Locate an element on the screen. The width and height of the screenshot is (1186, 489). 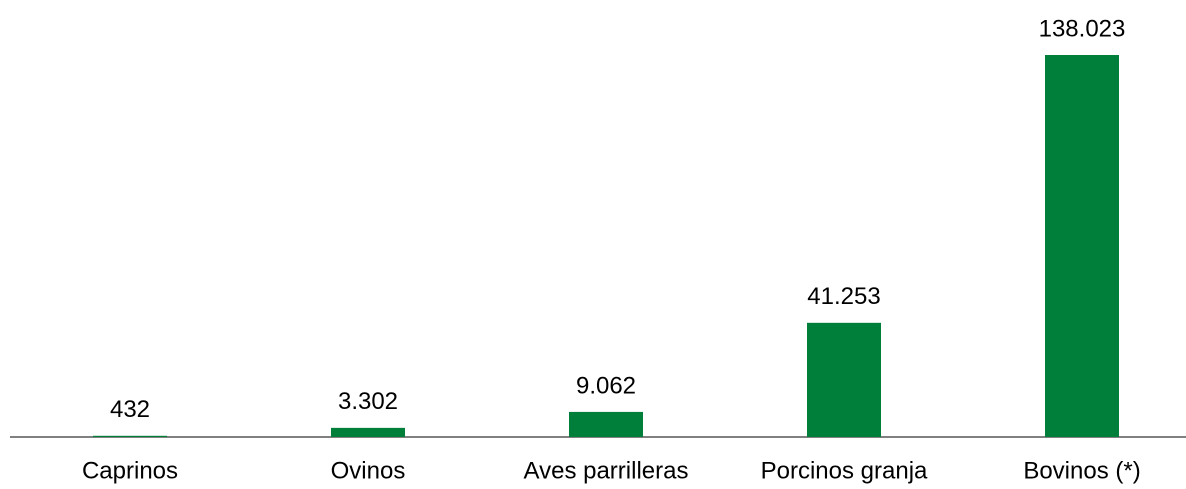
x-tick-label: Porcinos granja is located at coordinates (844, 470).